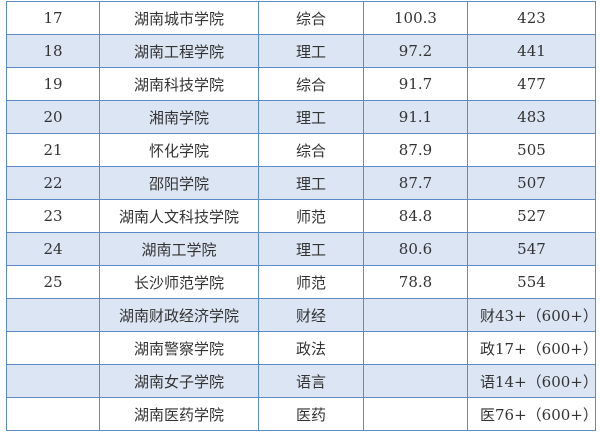 The height and width of the screenshot is (442, 600). What do you see at coordinates (415, 216) in the screenshot?
I see `cell-score: 84.8` at bounding box center [415, 216].